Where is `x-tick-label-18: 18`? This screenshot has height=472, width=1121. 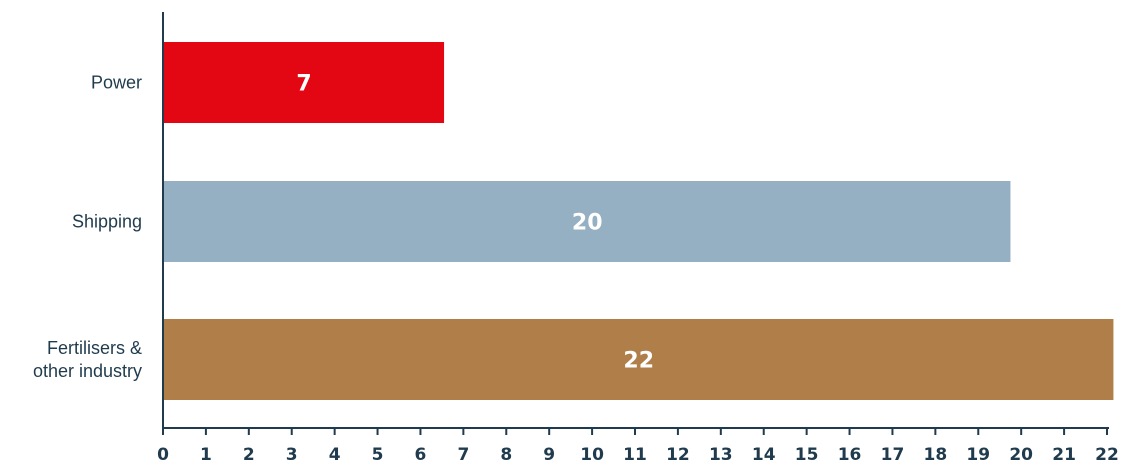
x-tick-label-18: 18 is located at coordinates (936, 455).